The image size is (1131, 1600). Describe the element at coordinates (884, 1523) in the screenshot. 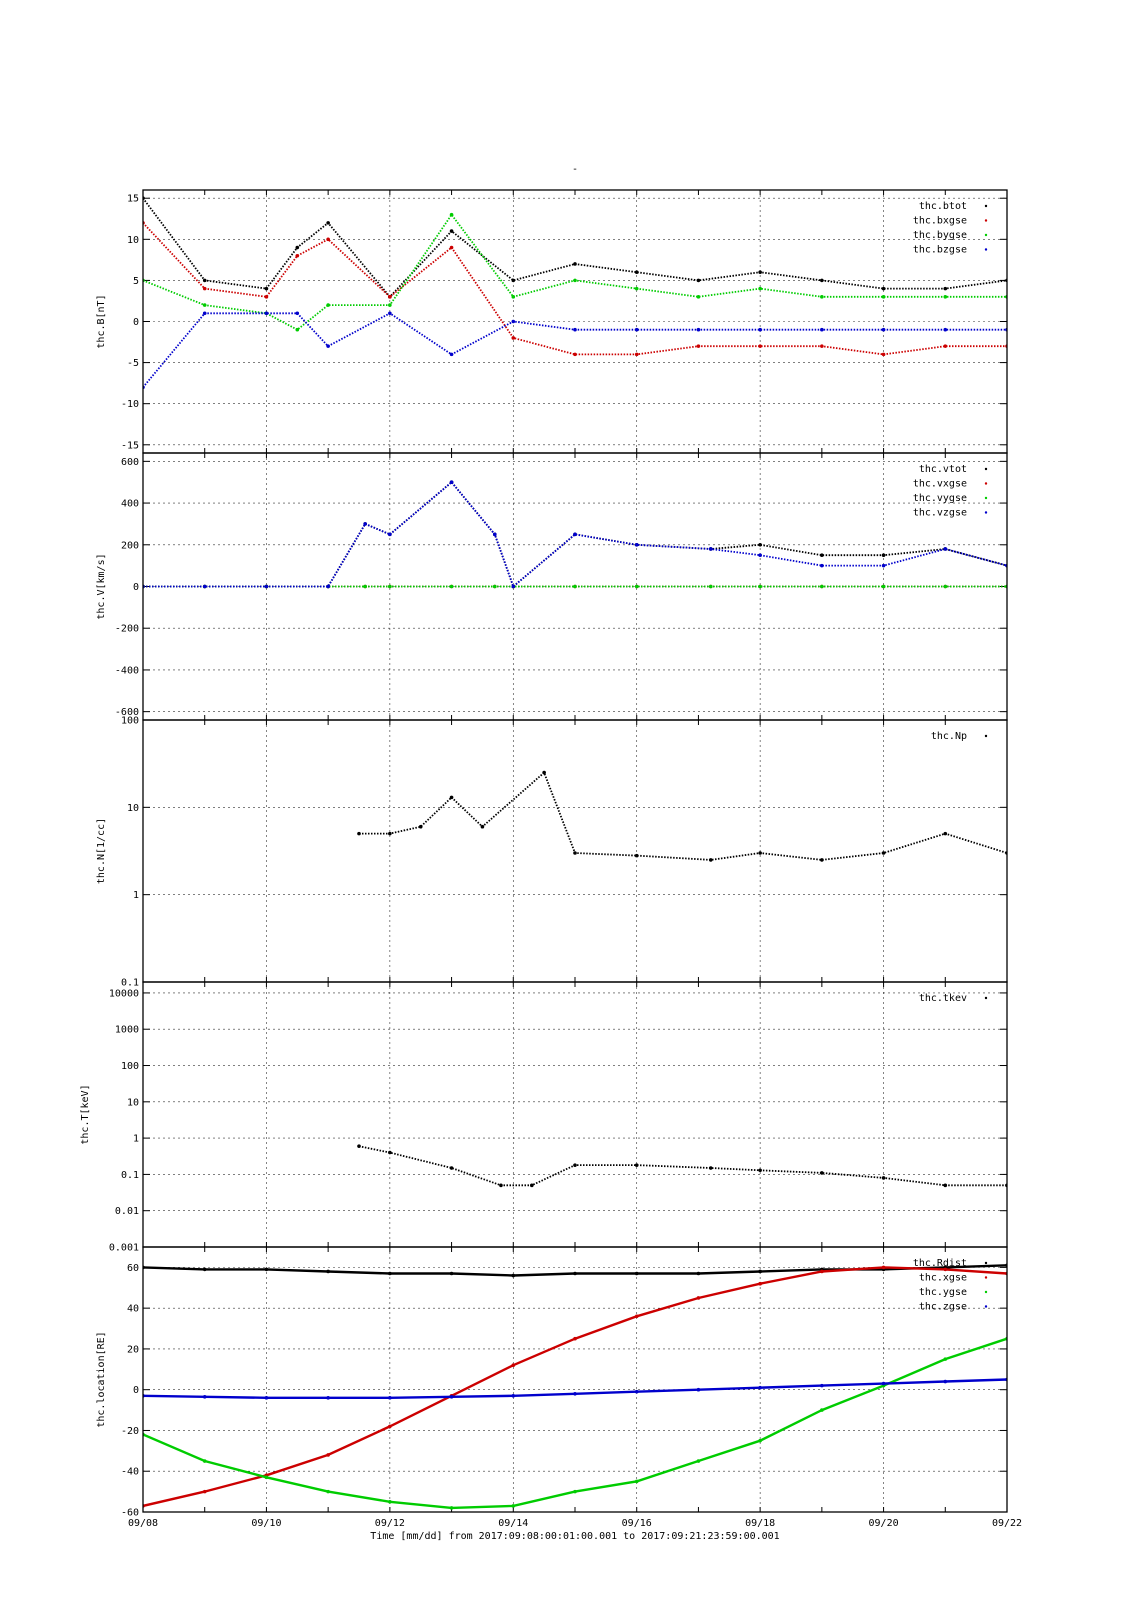

I see `x-tick-label: 09/20` at that location.